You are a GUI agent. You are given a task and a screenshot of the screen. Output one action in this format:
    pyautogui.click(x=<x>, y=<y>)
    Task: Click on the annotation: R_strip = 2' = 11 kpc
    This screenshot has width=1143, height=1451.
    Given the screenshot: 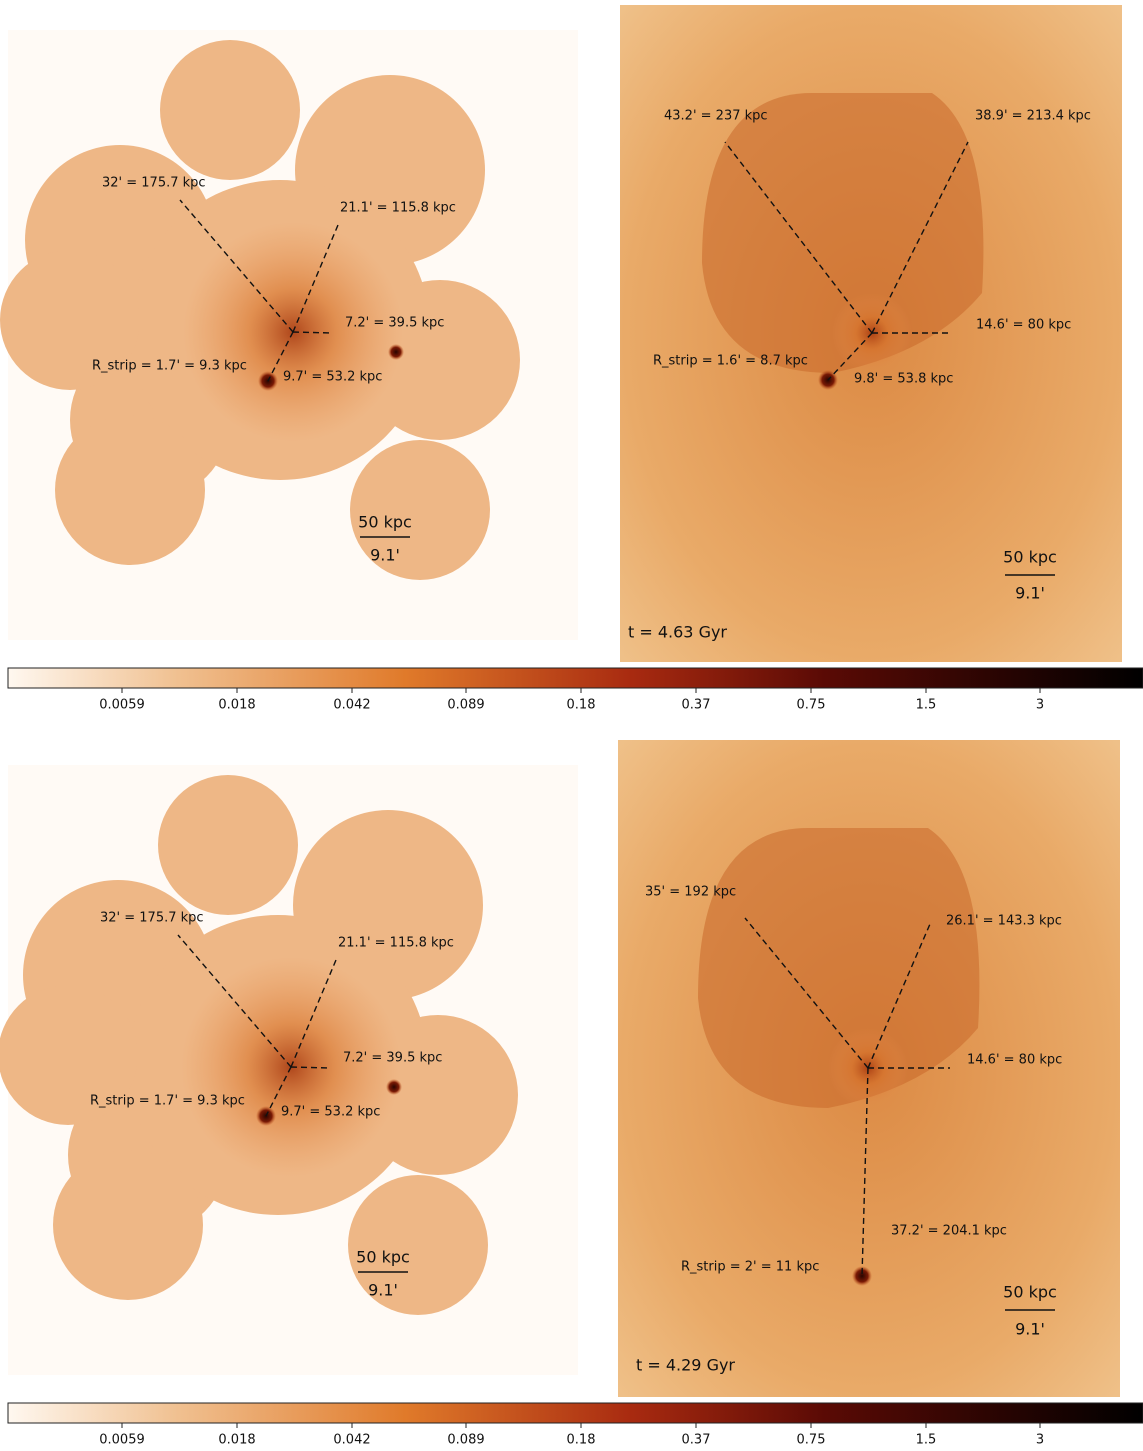 What is the action you would take?
    pyautogui.click(x=750, y=1267)
    